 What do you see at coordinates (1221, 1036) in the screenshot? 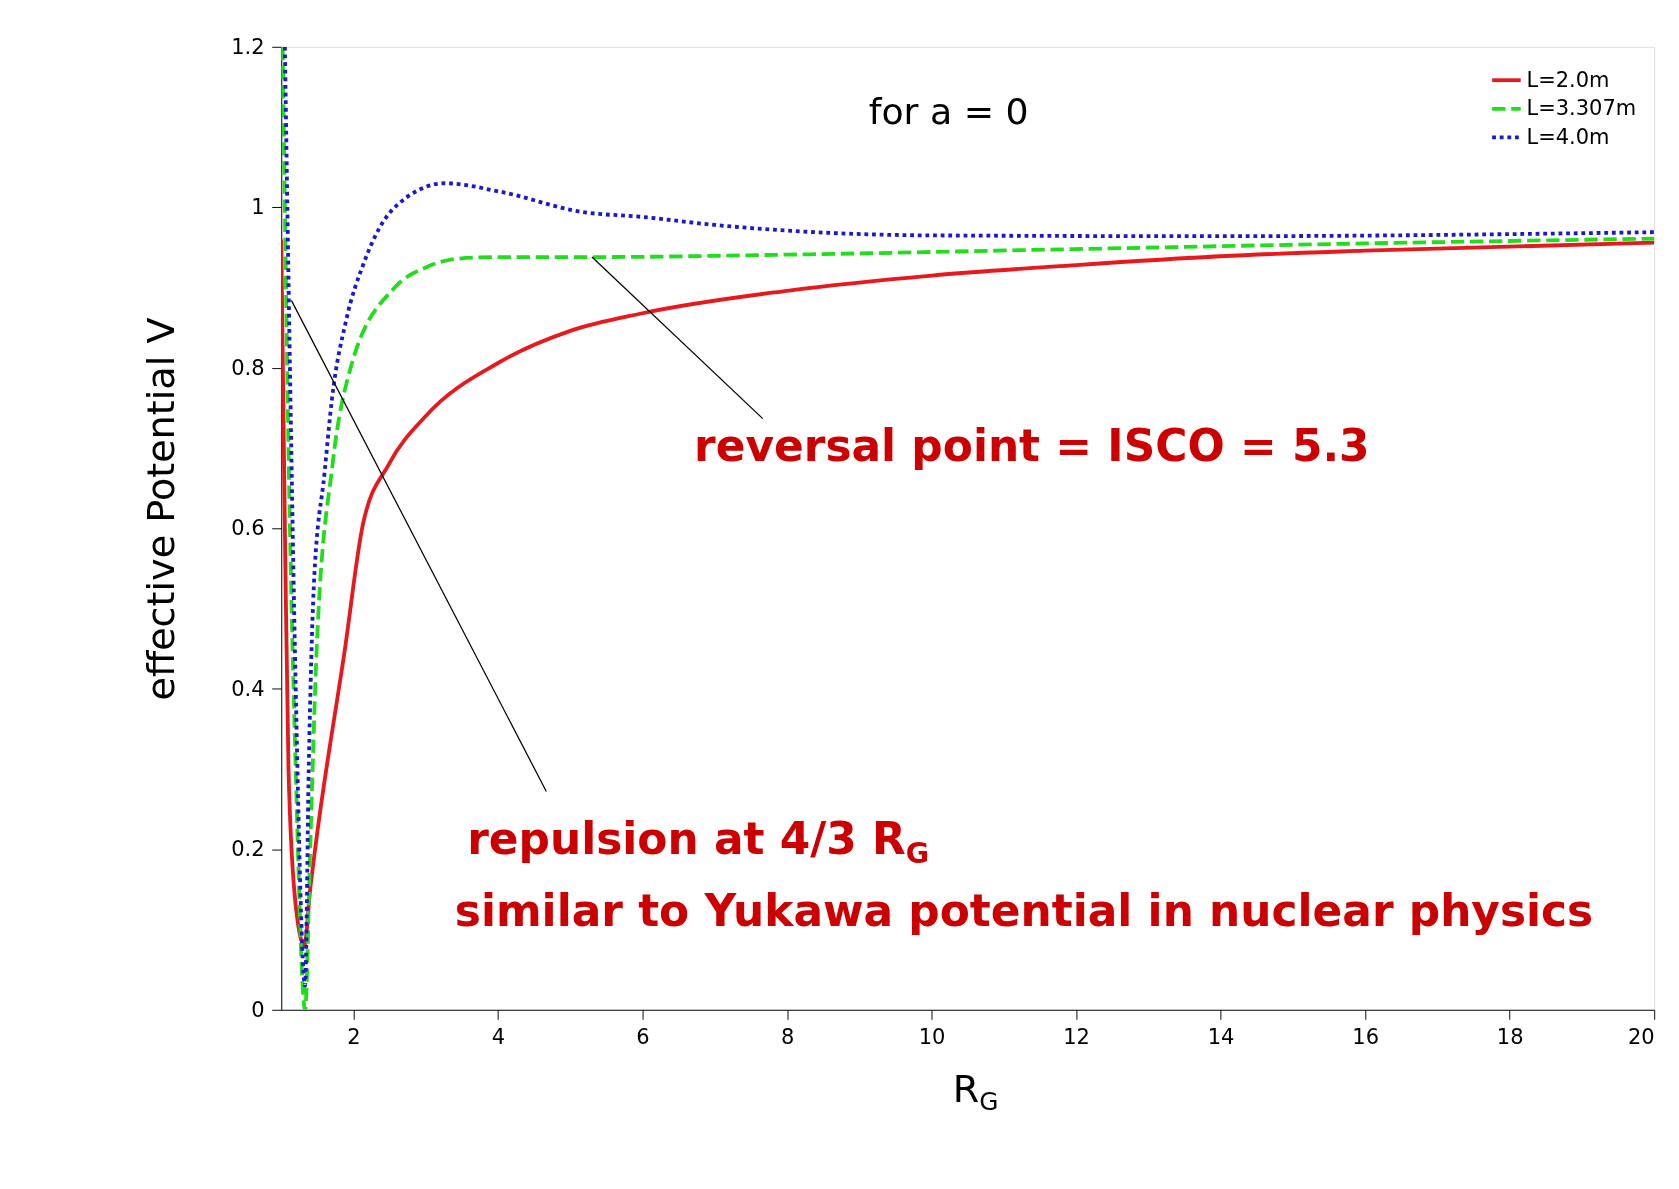
I see `x-tick-label: 14` at bounding box center [1221, 1036].